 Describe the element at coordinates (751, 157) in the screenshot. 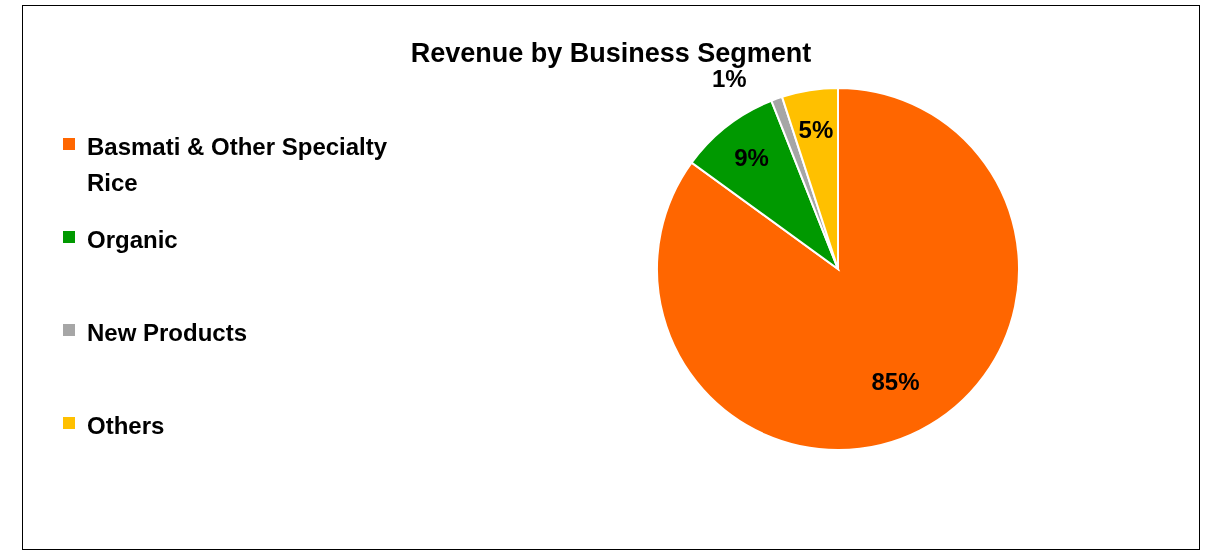

I see `data-label: 9%` at that location.